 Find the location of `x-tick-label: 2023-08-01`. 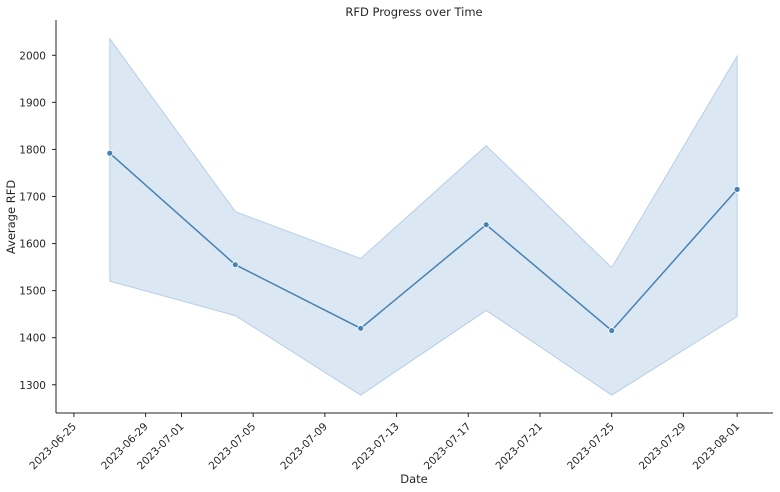

x-tick-label: 2023-08-01 is located at coordinates (717, 447).